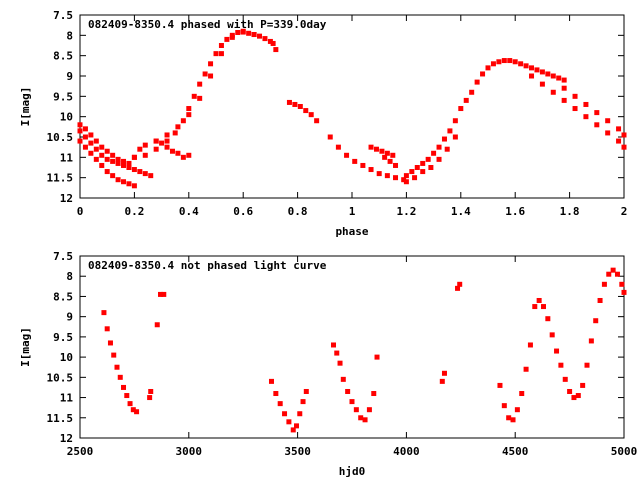  Describe the element at coordinates (624, 211) in the screenshot. I see `x-tick-label: 2` at that location.